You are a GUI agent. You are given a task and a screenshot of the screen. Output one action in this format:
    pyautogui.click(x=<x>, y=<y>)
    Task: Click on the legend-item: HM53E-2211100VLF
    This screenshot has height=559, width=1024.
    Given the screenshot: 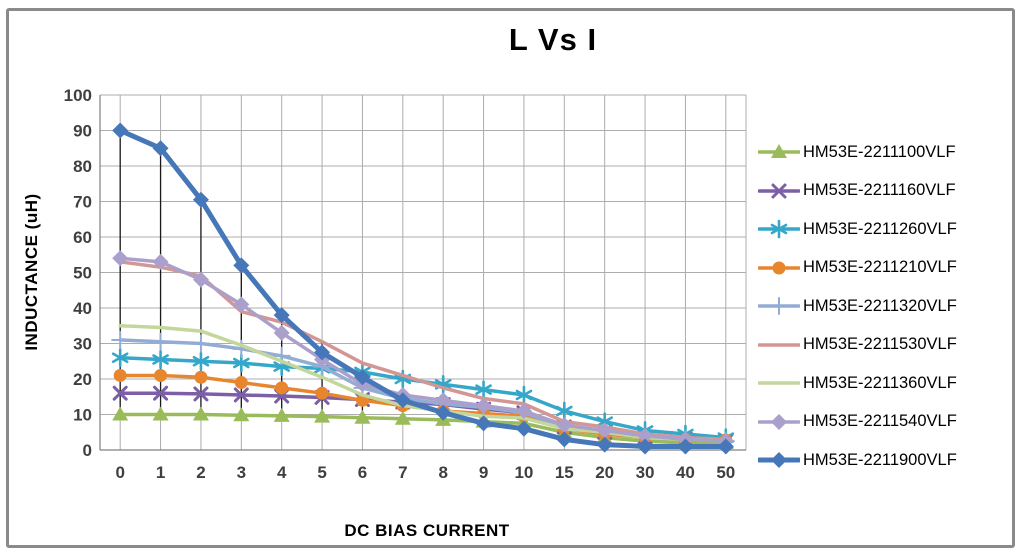 What is the action you would take?
    pyautogui.click(x=888, y=152)
    